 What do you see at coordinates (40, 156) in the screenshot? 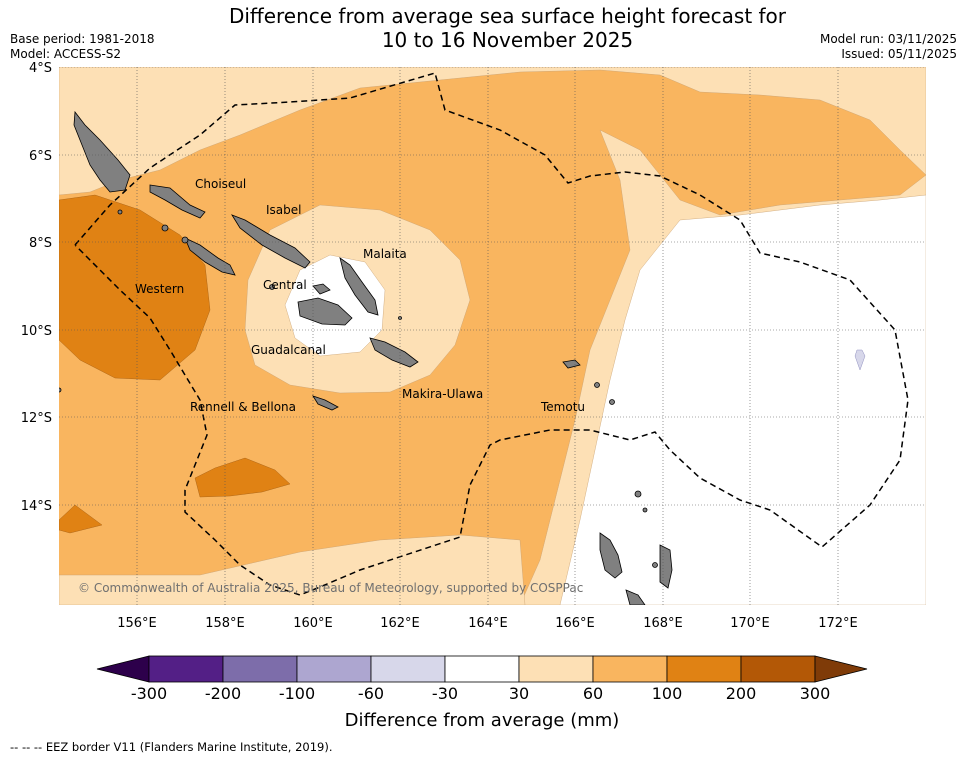
I see `lat-label: 6°S` at bounding box center [40, 156].